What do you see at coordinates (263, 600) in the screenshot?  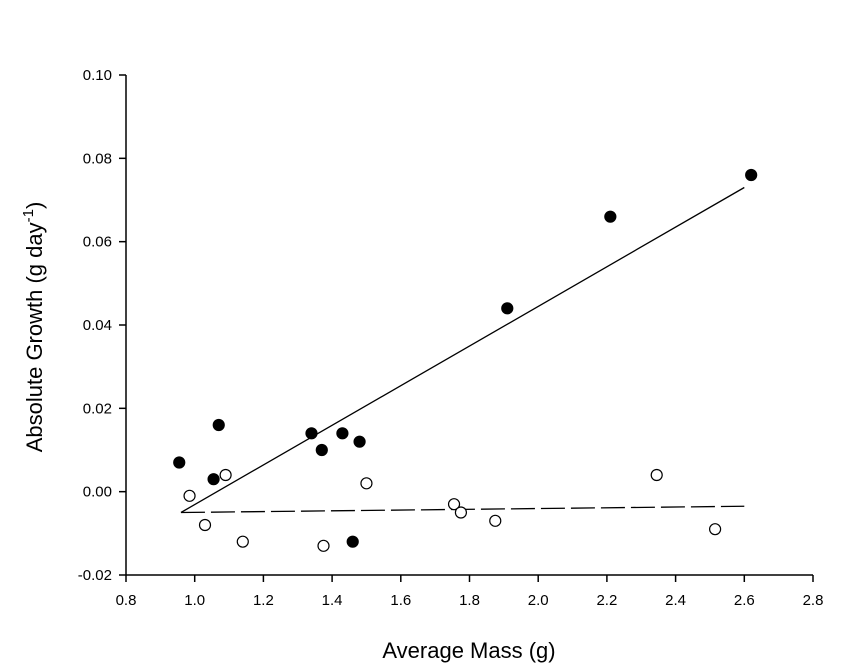 I see `x-tick-label: 1.2` at bounding box center [263, 600].